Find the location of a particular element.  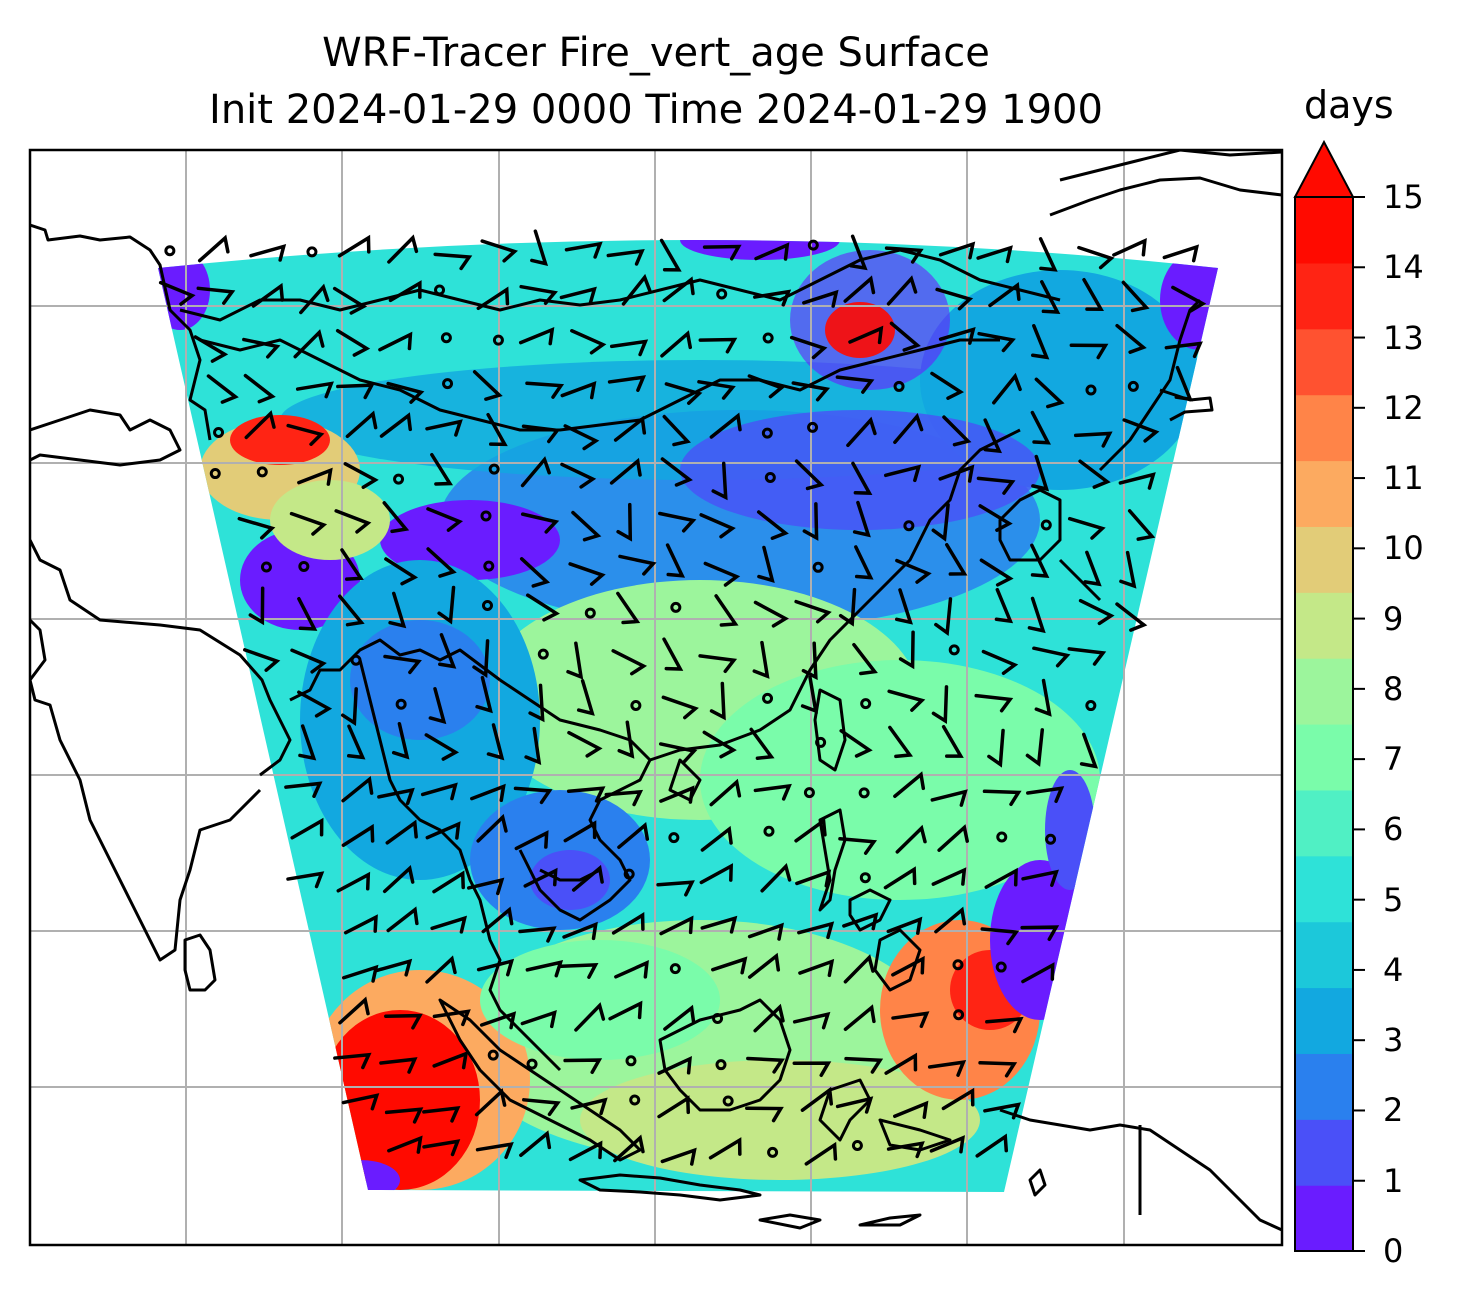

colorbar-unit-label: days is located at coordinates (1349, 105).